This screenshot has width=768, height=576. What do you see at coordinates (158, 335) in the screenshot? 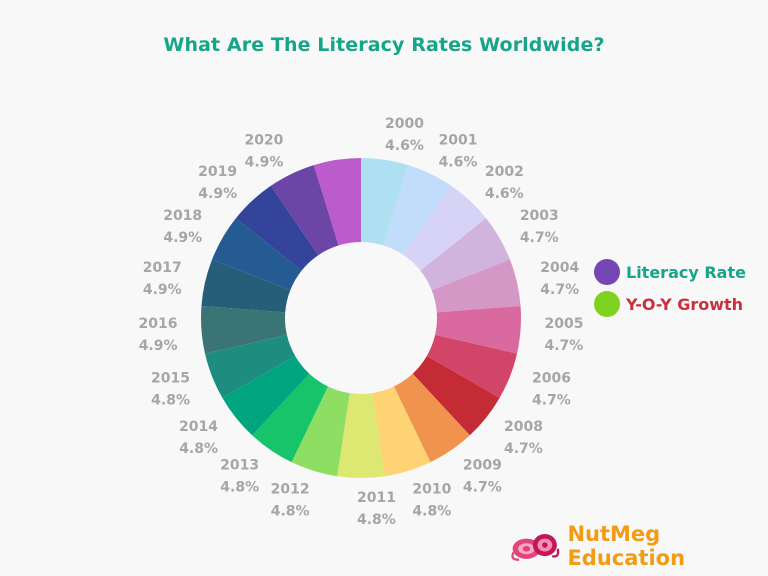
I see `data-label: 2016 4.9%` at bounding box center [158, 335].